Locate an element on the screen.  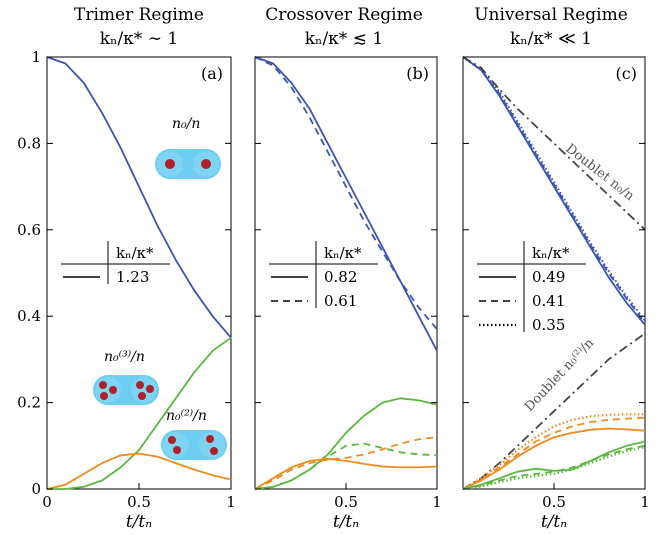
dimer-molecule-illustration is located at coordinates (188, 164).